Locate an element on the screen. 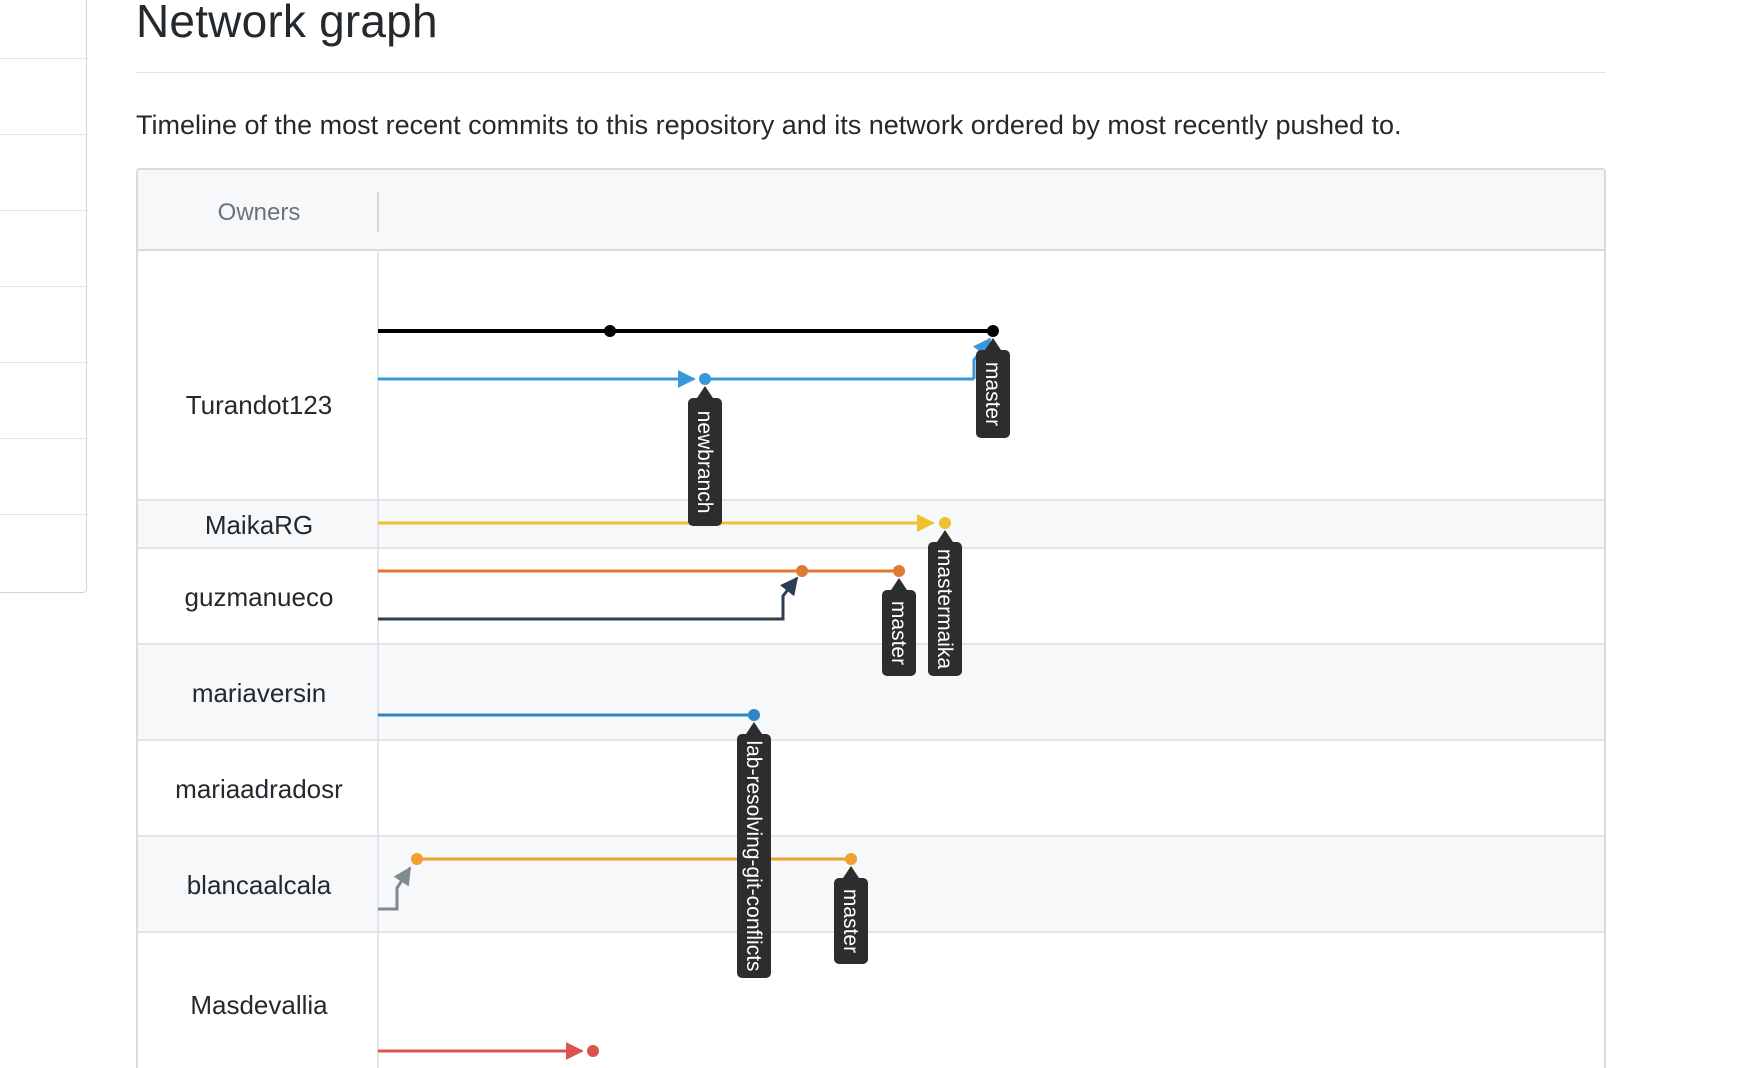 This screenshot has height=1068, width=1742. owners-header: Owners is located at coordinates (259, 212).